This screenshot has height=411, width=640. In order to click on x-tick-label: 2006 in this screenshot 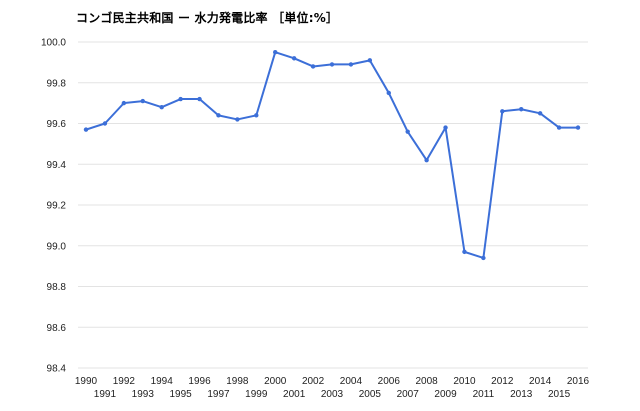, I will do `click(389, 381)`.